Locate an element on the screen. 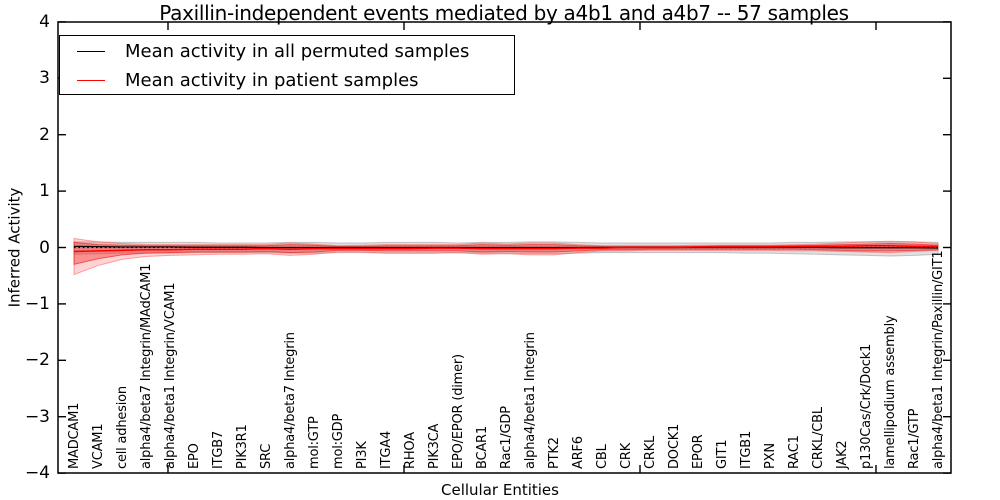 The height and width of the screenshot is (500, 1000). legend-label-permuted: Mean activity in all permuted samples is located at coordinates (297, 51).